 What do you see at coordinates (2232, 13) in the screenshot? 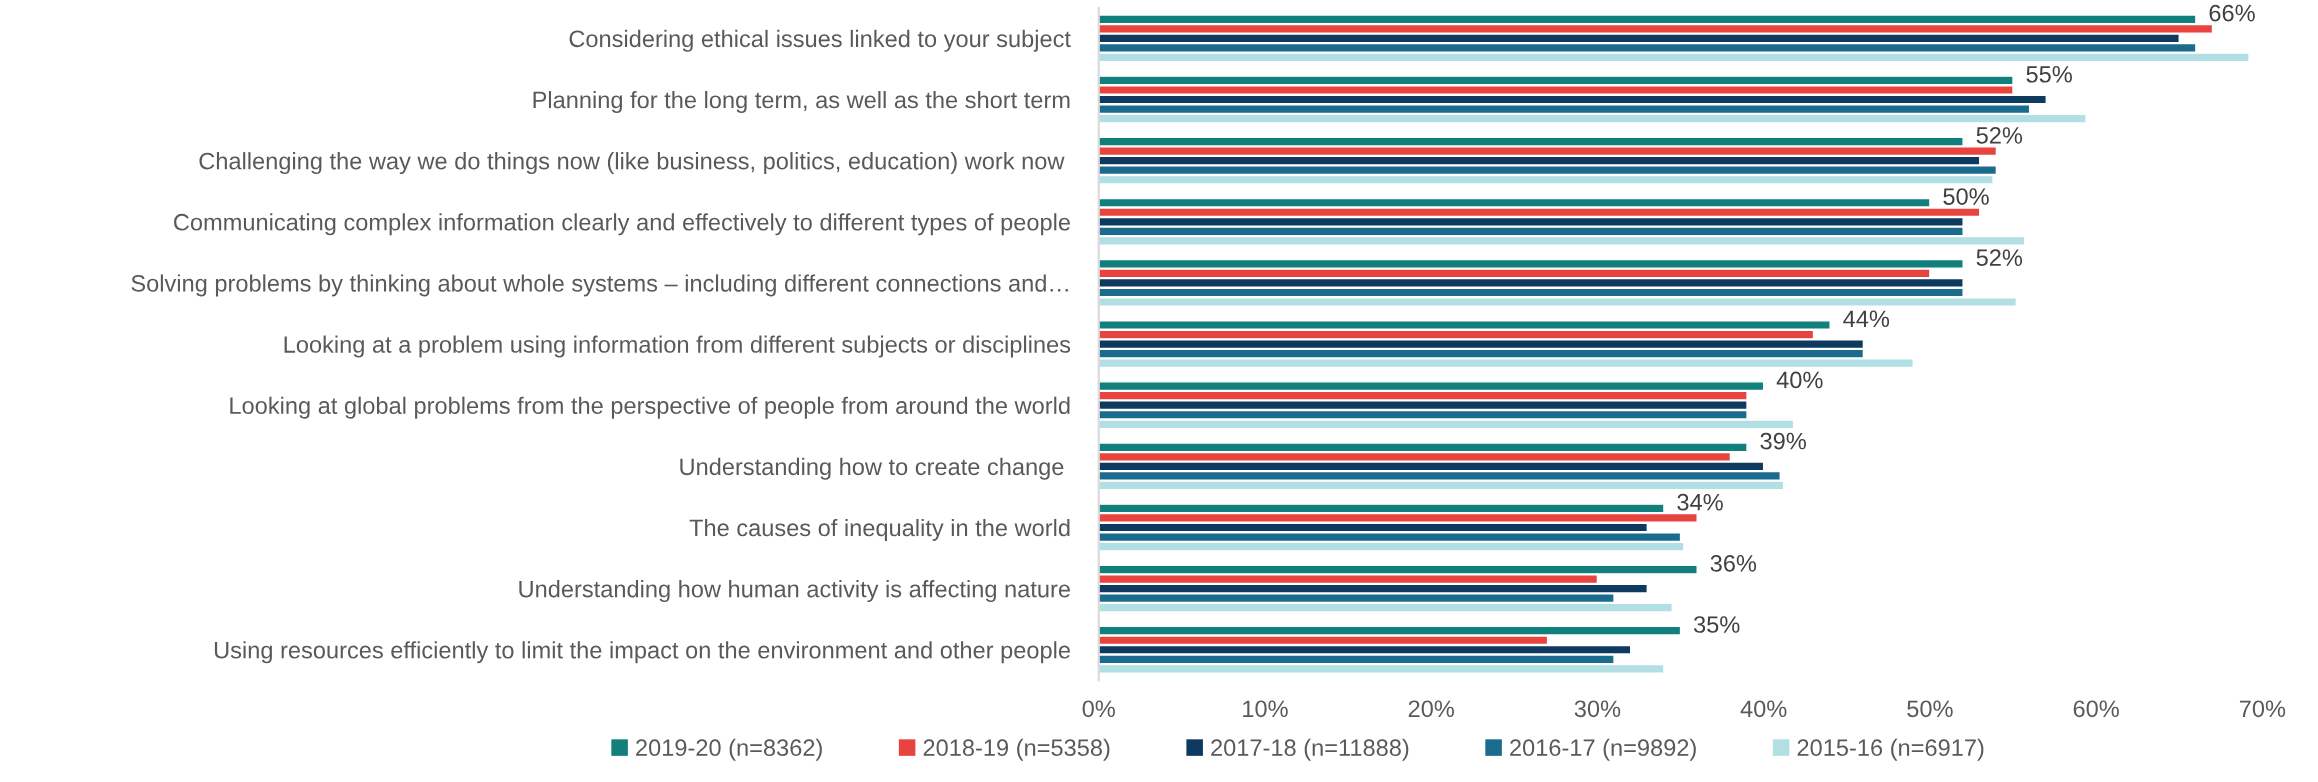
I see `data-label: 66%` at bounding box center [2232, 13].